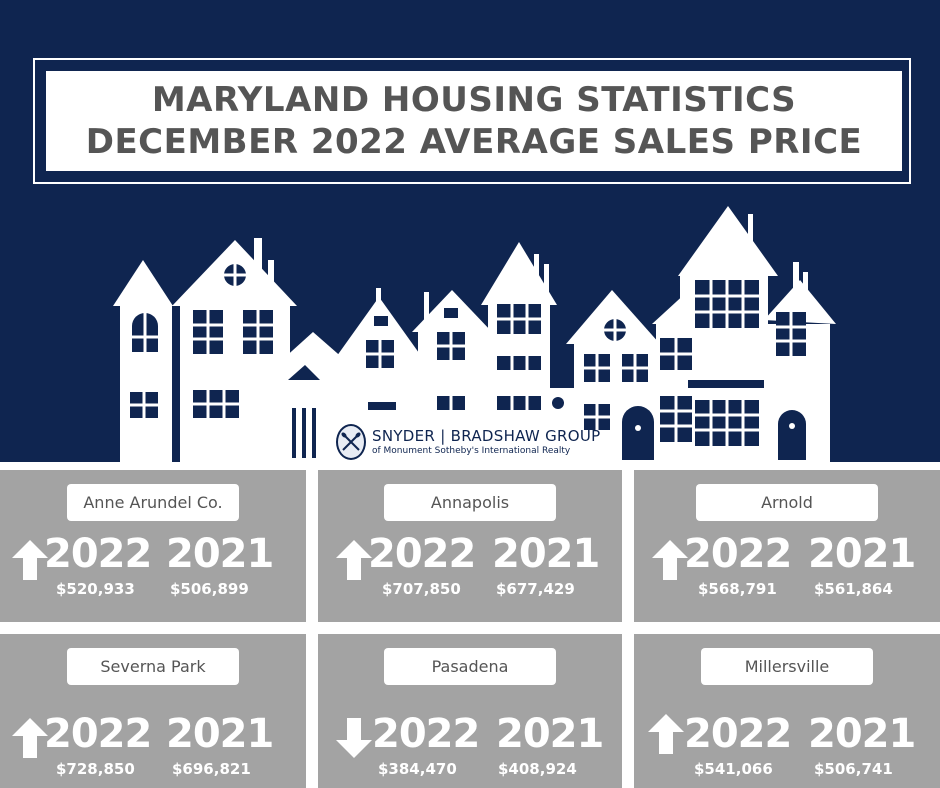  What do you see at coordinates (417, 769) in the screenshot?
I see `price-current: $384,470` at bounding box center [417, 769].